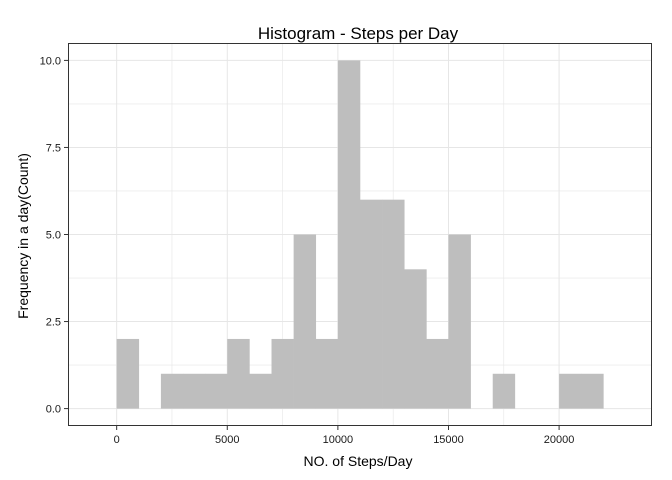  What do you see at coordinates (53, 323) in the screenshot?
I see `y-tick-label: 2.5` at bounding box center [53, 323].